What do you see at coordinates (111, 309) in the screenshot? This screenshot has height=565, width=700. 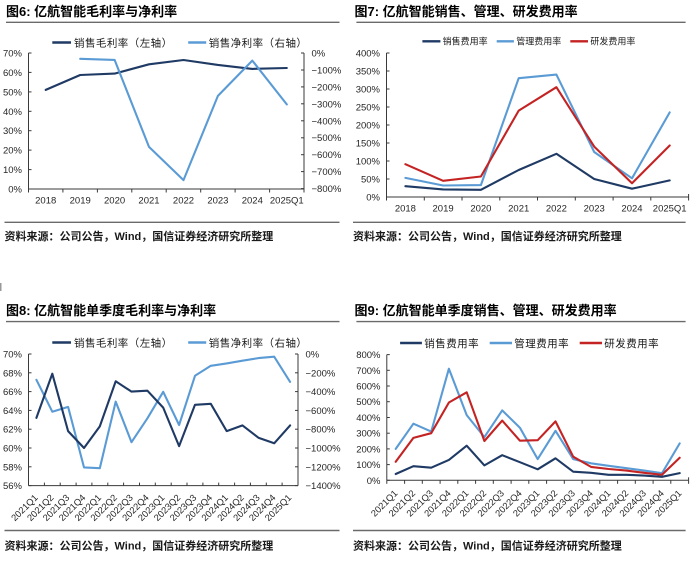 I see `svg-text: 图8: 亿航智能单季度毛利率与净利率` at bounding box center [111, 309].